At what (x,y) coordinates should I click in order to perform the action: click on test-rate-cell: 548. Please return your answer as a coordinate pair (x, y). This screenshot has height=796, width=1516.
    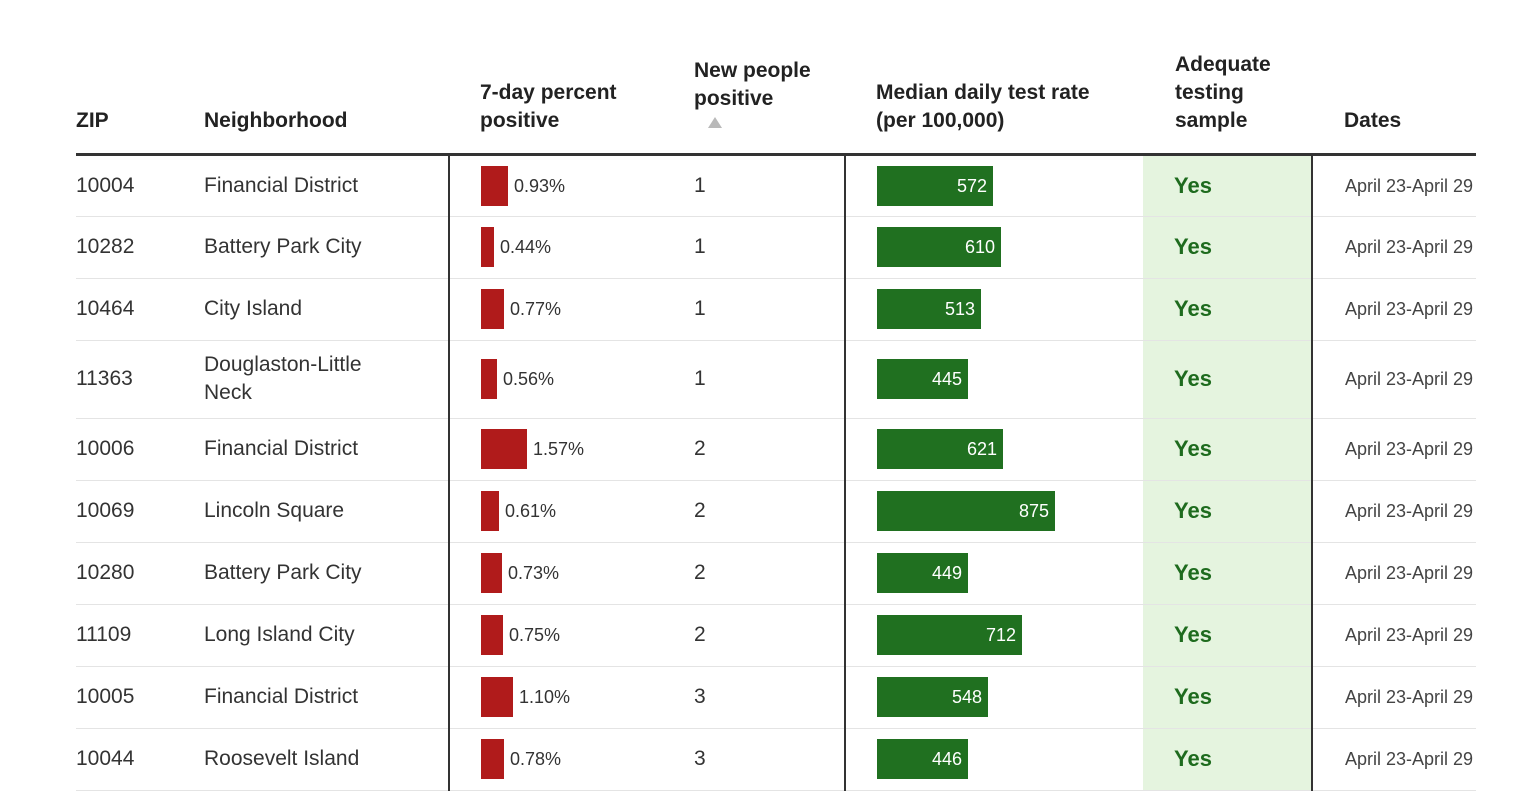
    Looking at the image, I should click on (993, 697).